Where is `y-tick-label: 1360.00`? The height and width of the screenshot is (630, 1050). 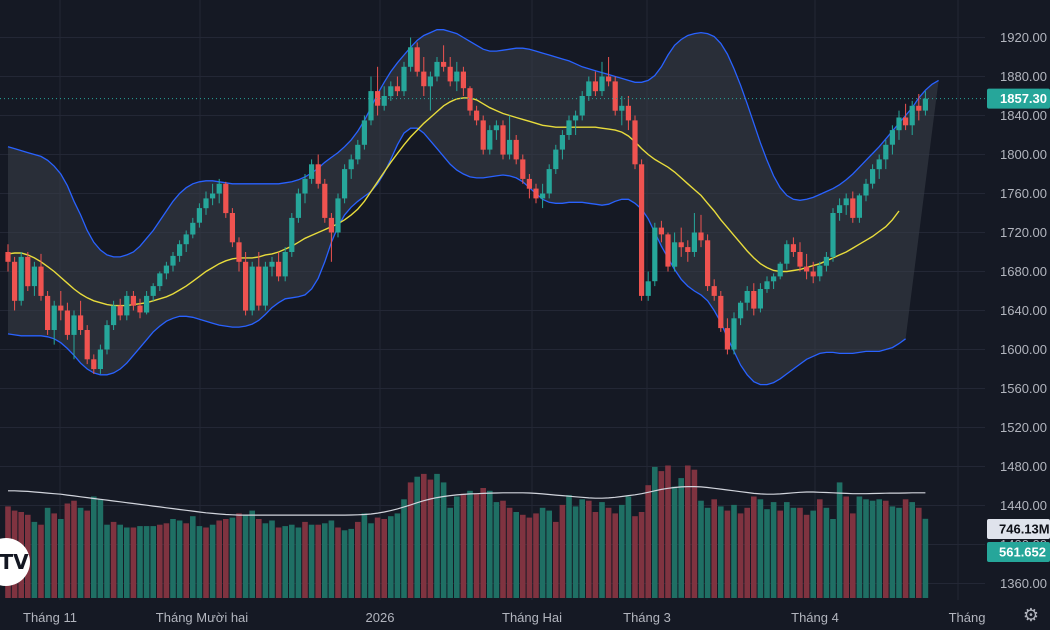
y-tick-label: 1360.00 is located at coordinates (1023, 583).